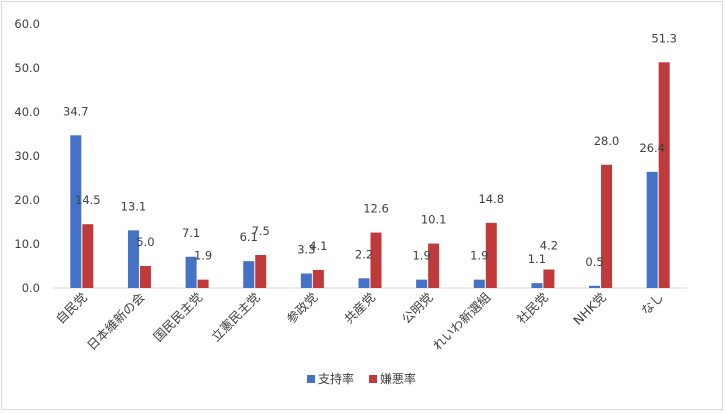 This screenshot has width=726, height=413. What do you see at coordinates (88, 200) in the screenshot?
I see `data-label: 14.5` at bounding box center [88, 200].